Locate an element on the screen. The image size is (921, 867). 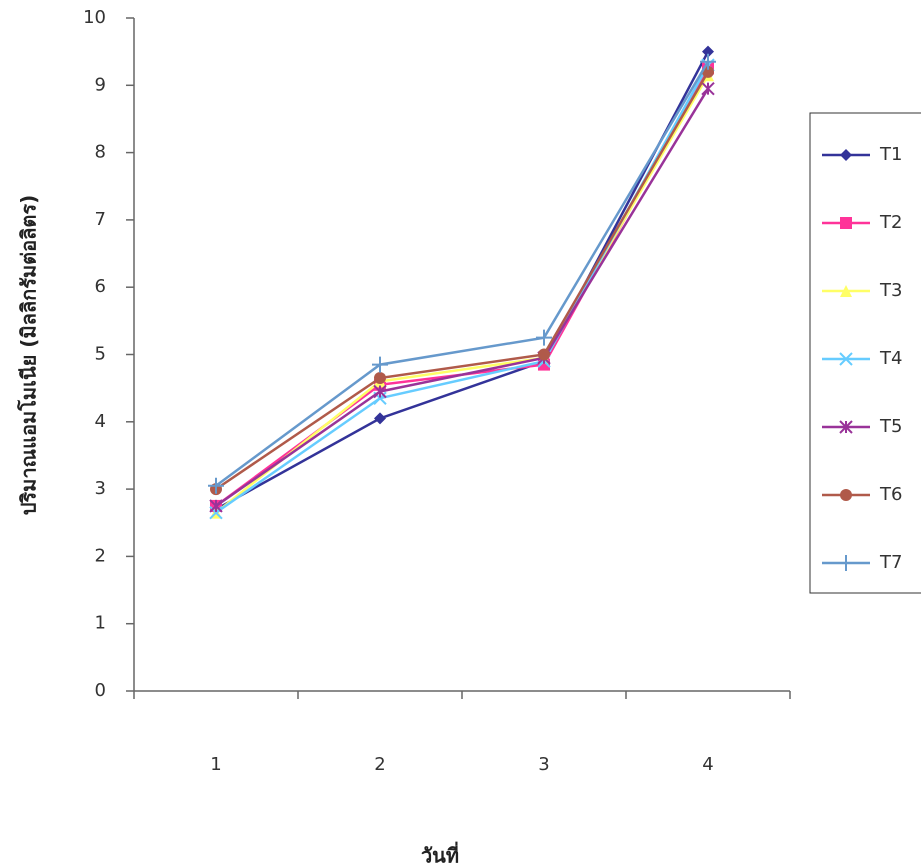
y-tick-label: 8 is located at coordinates (100, 152).